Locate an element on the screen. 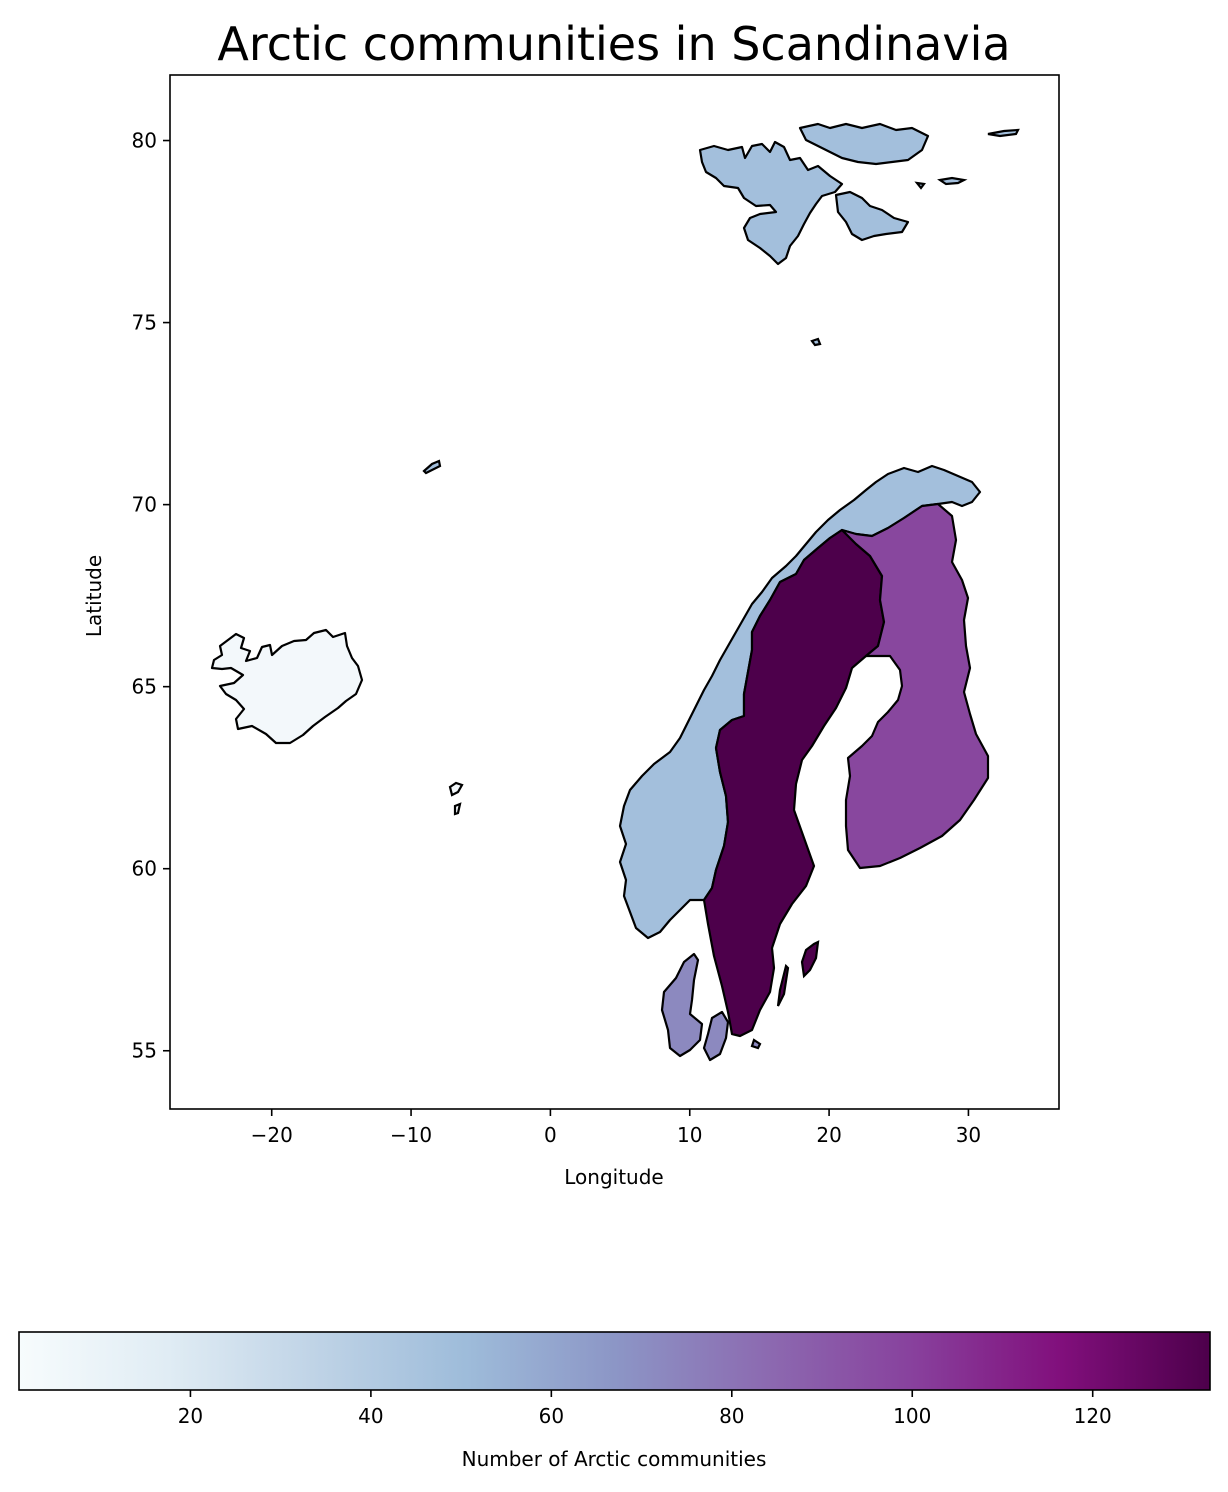  y-axis: 55 60 65 70 75 80 is located at coordinates (151, 596).